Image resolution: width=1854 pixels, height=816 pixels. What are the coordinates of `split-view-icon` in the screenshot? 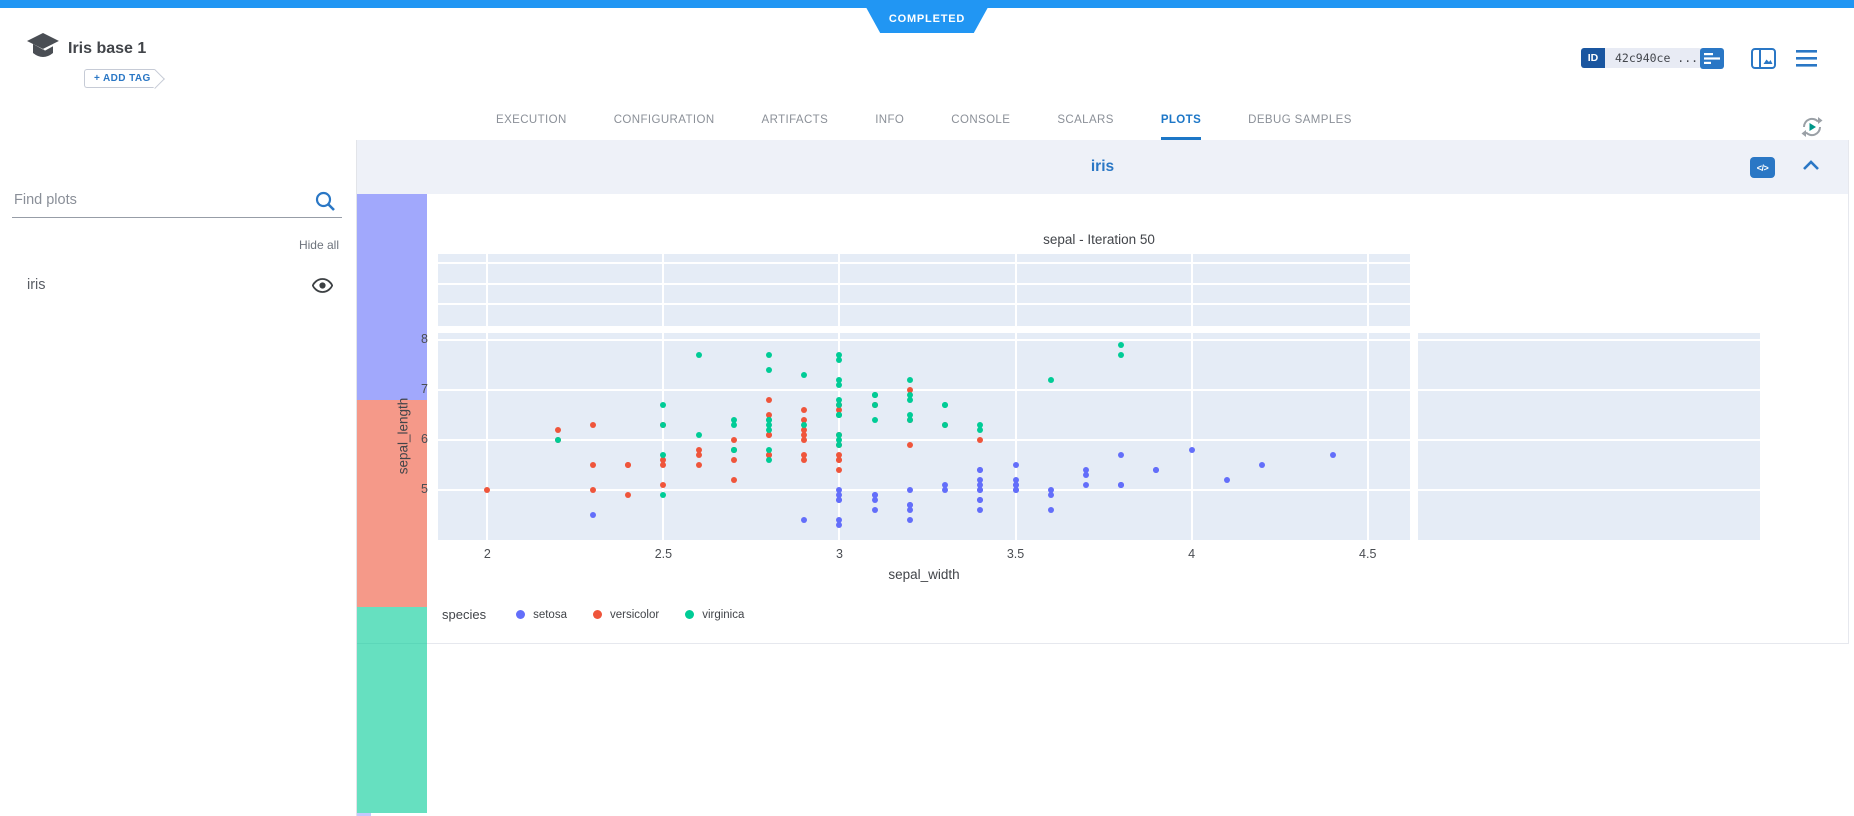 It's located at (1763, 58).